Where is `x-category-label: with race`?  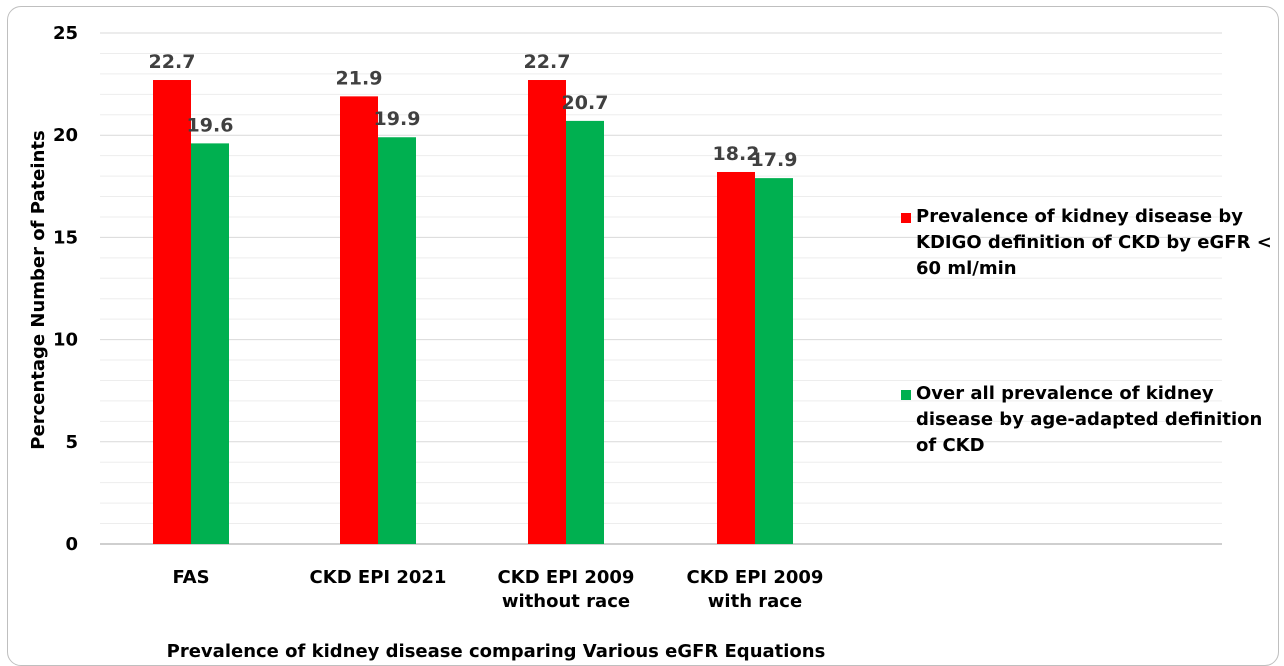
x-category-label: with race is located at coordinates (755, 601).